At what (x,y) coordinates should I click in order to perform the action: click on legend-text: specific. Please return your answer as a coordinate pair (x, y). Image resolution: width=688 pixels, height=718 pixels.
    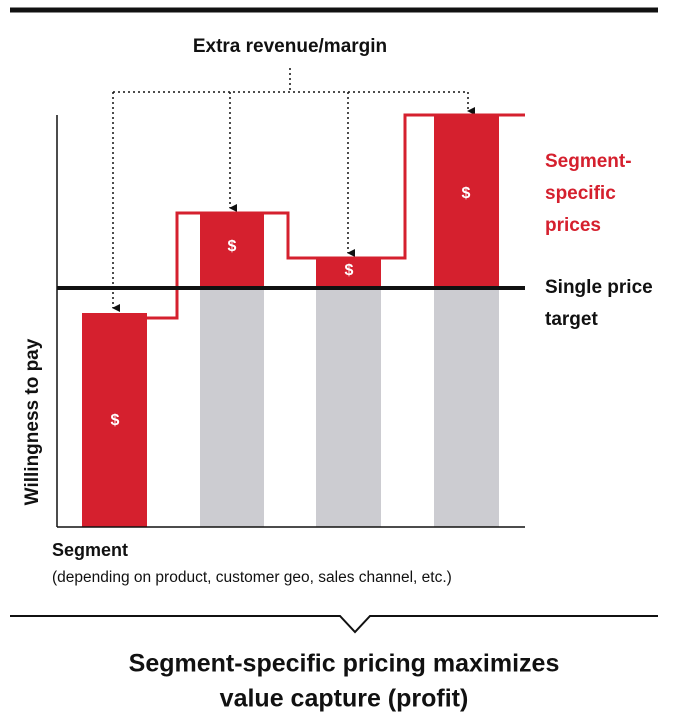
    Looking at the image, I should click on (580, 193).